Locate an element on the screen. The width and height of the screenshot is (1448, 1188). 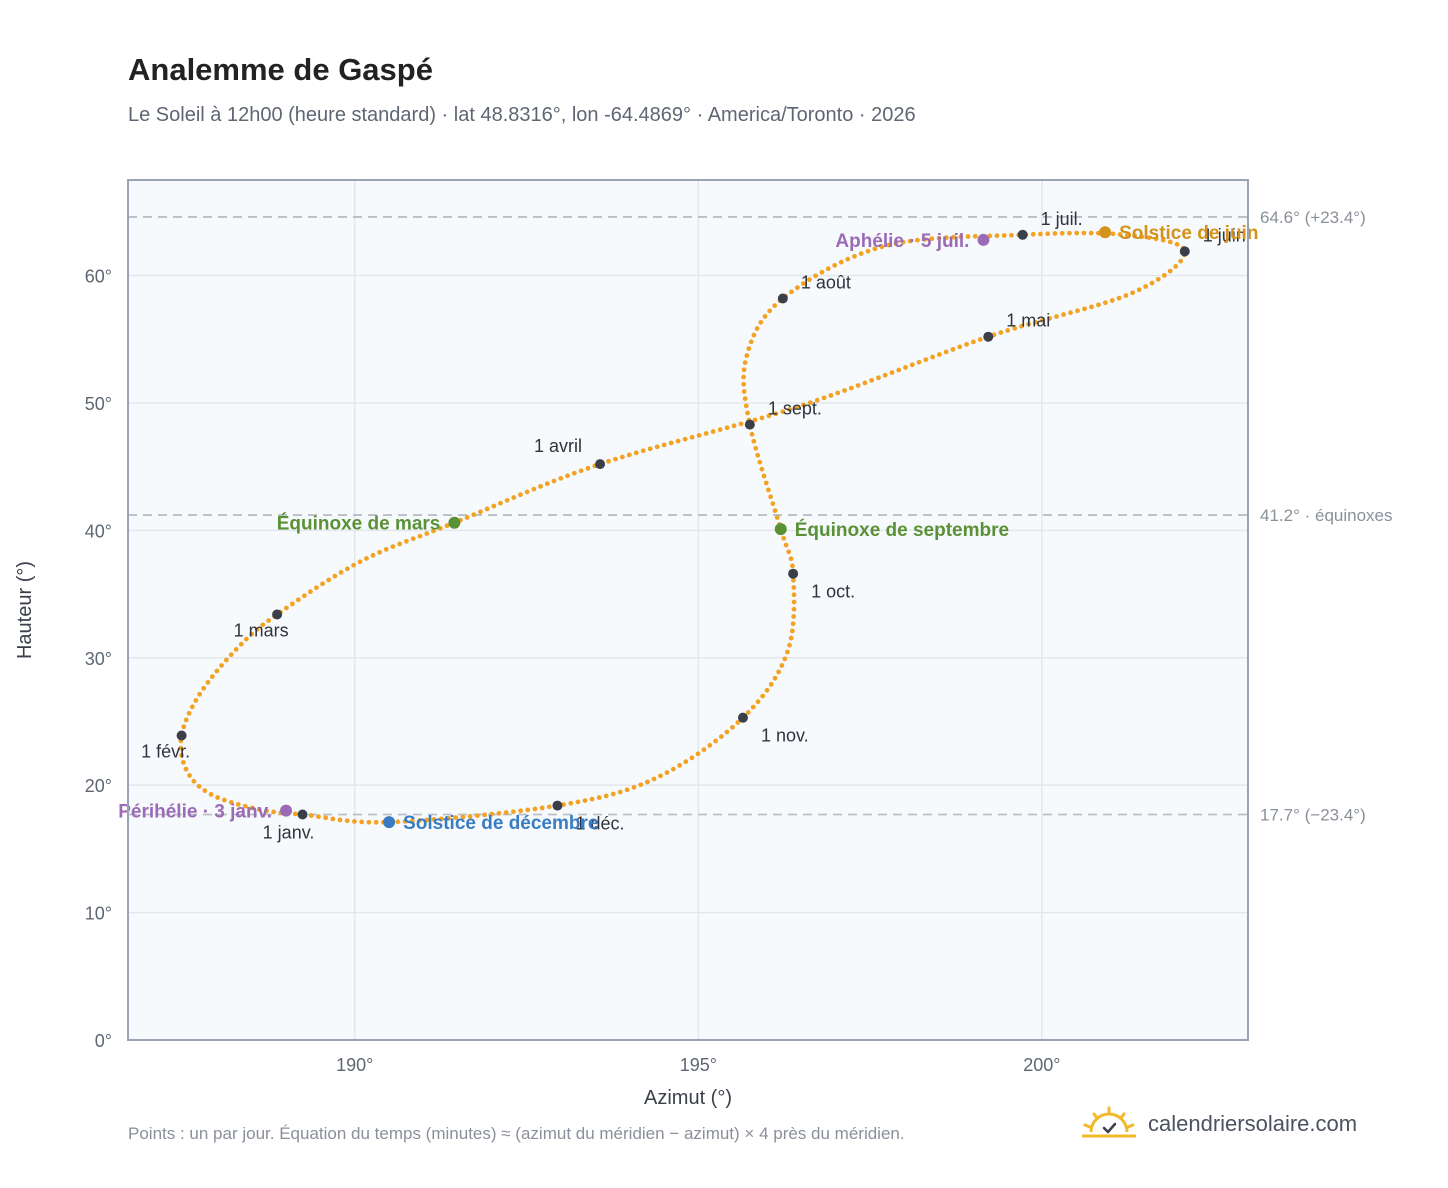
month-marker-label: 1 mars is located at coordinates (261, 630).